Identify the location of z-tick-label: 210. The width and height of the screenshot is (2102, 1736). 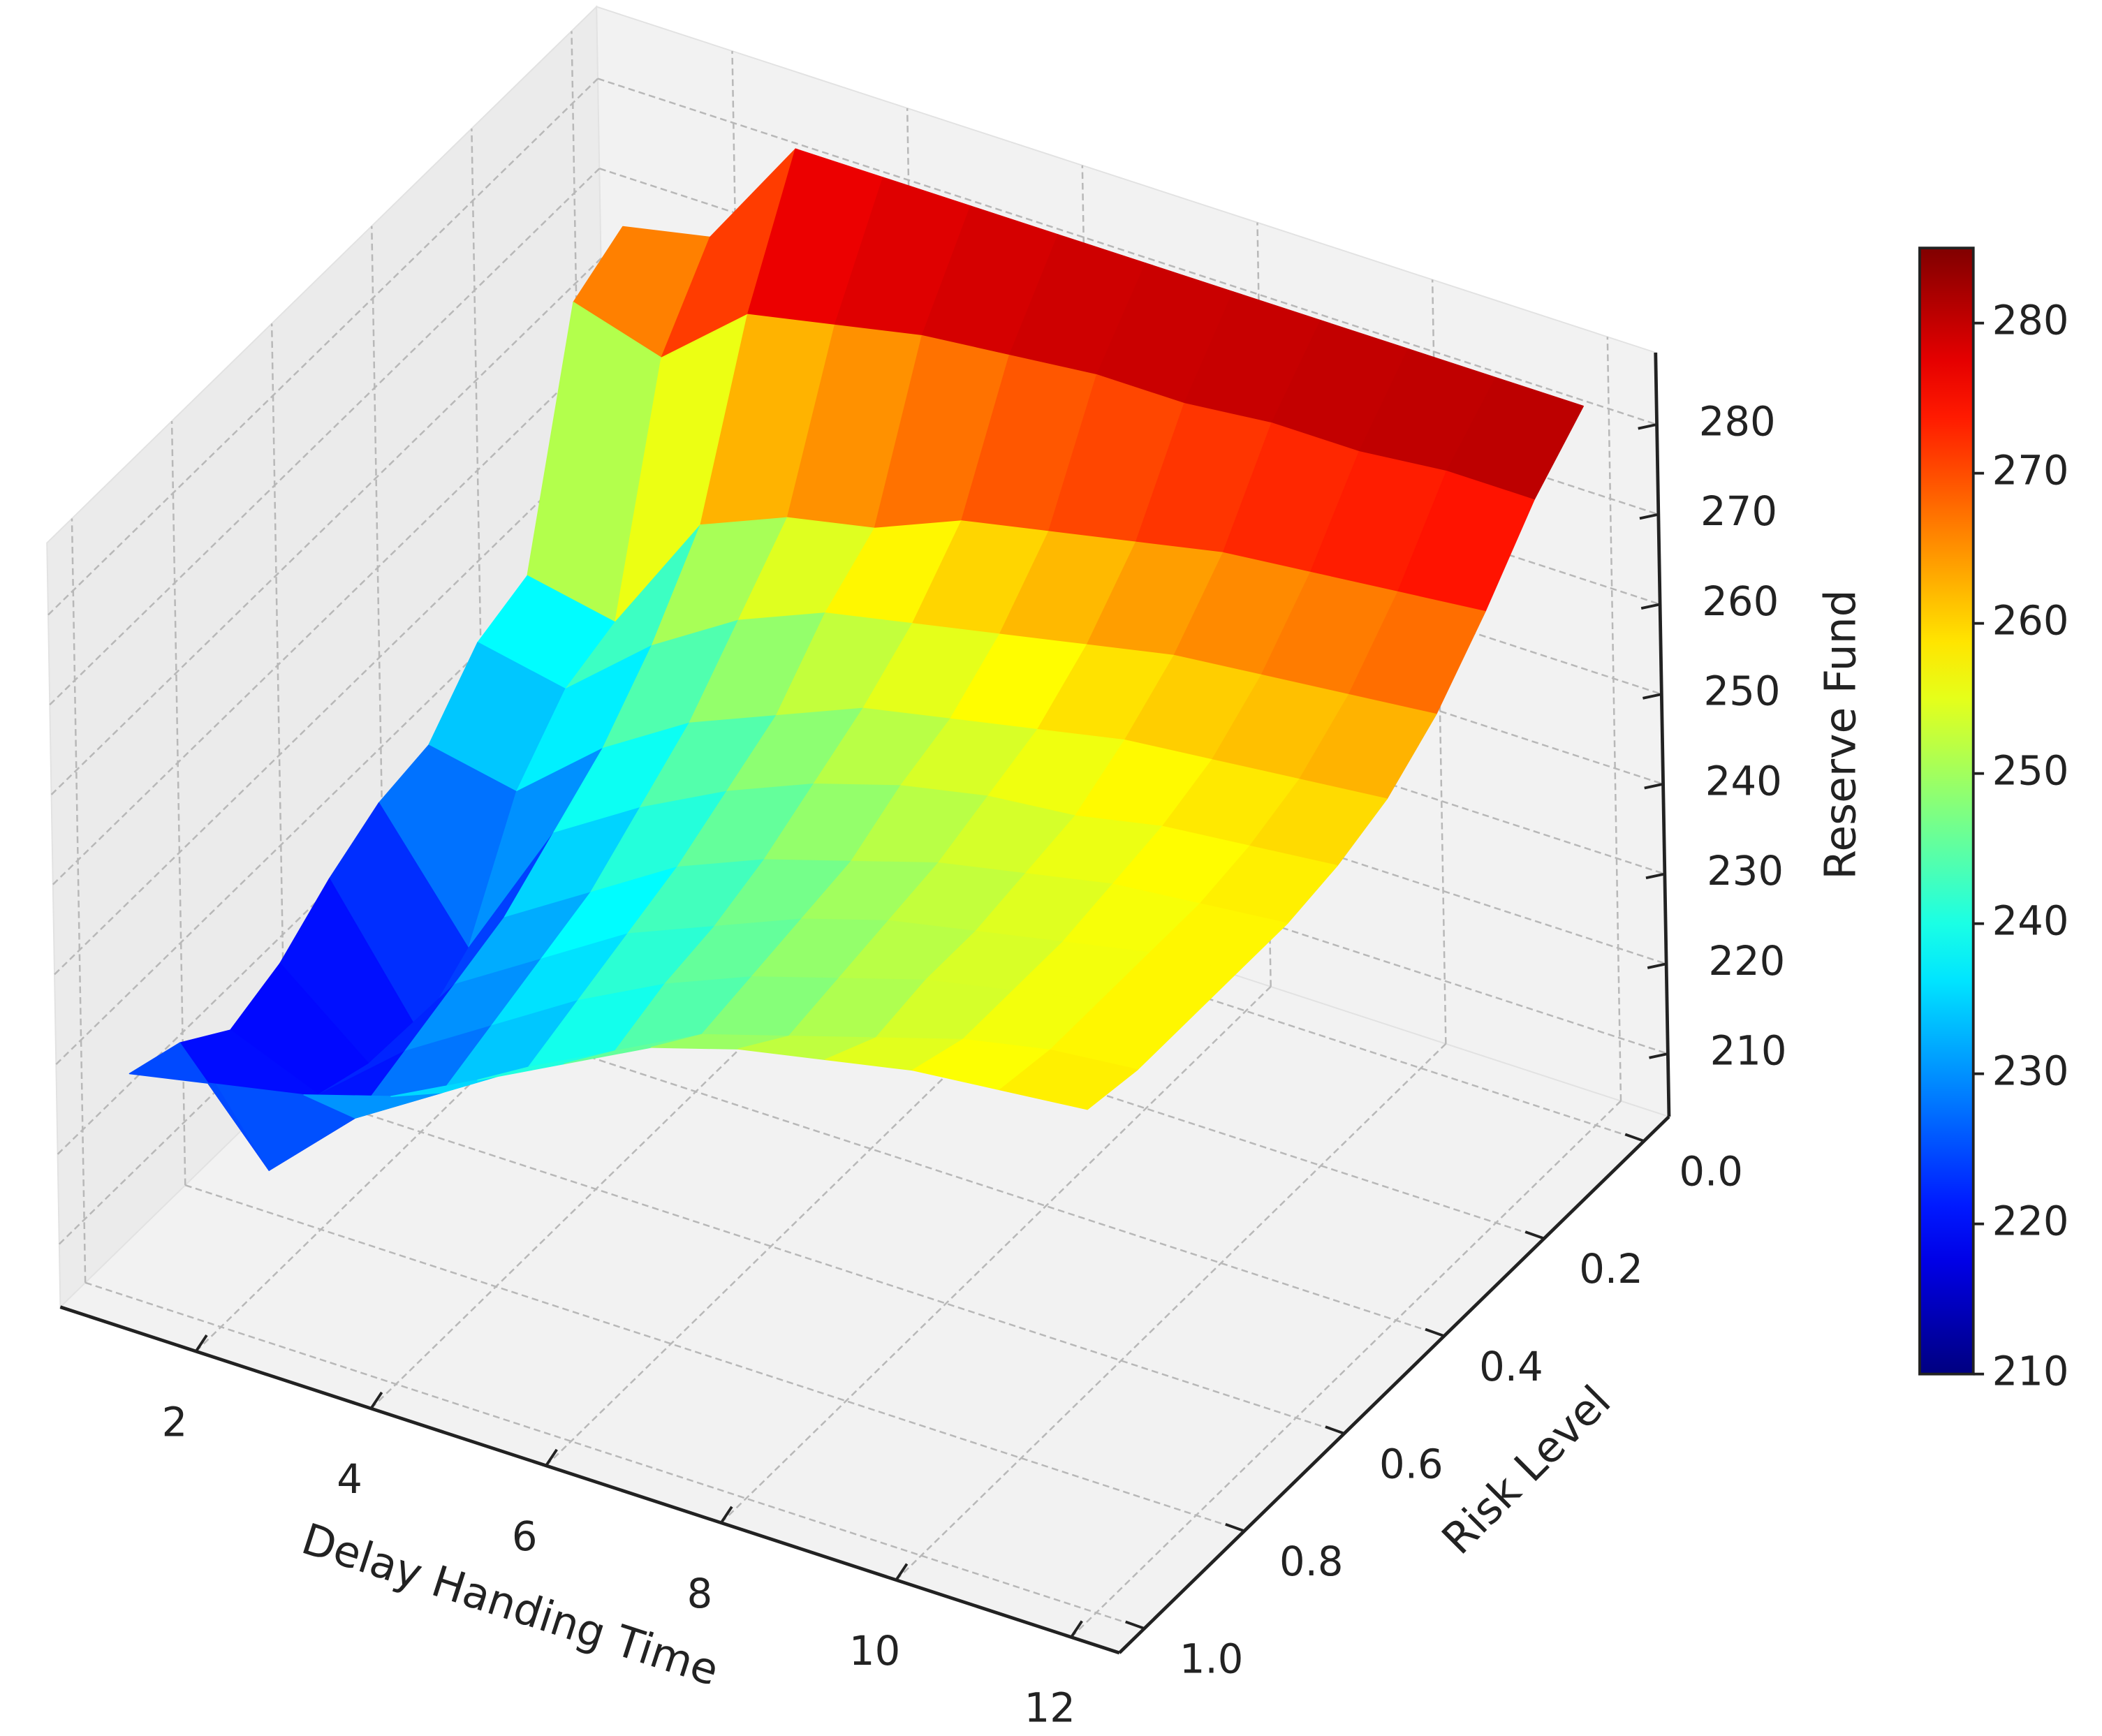
(1748, 1051).